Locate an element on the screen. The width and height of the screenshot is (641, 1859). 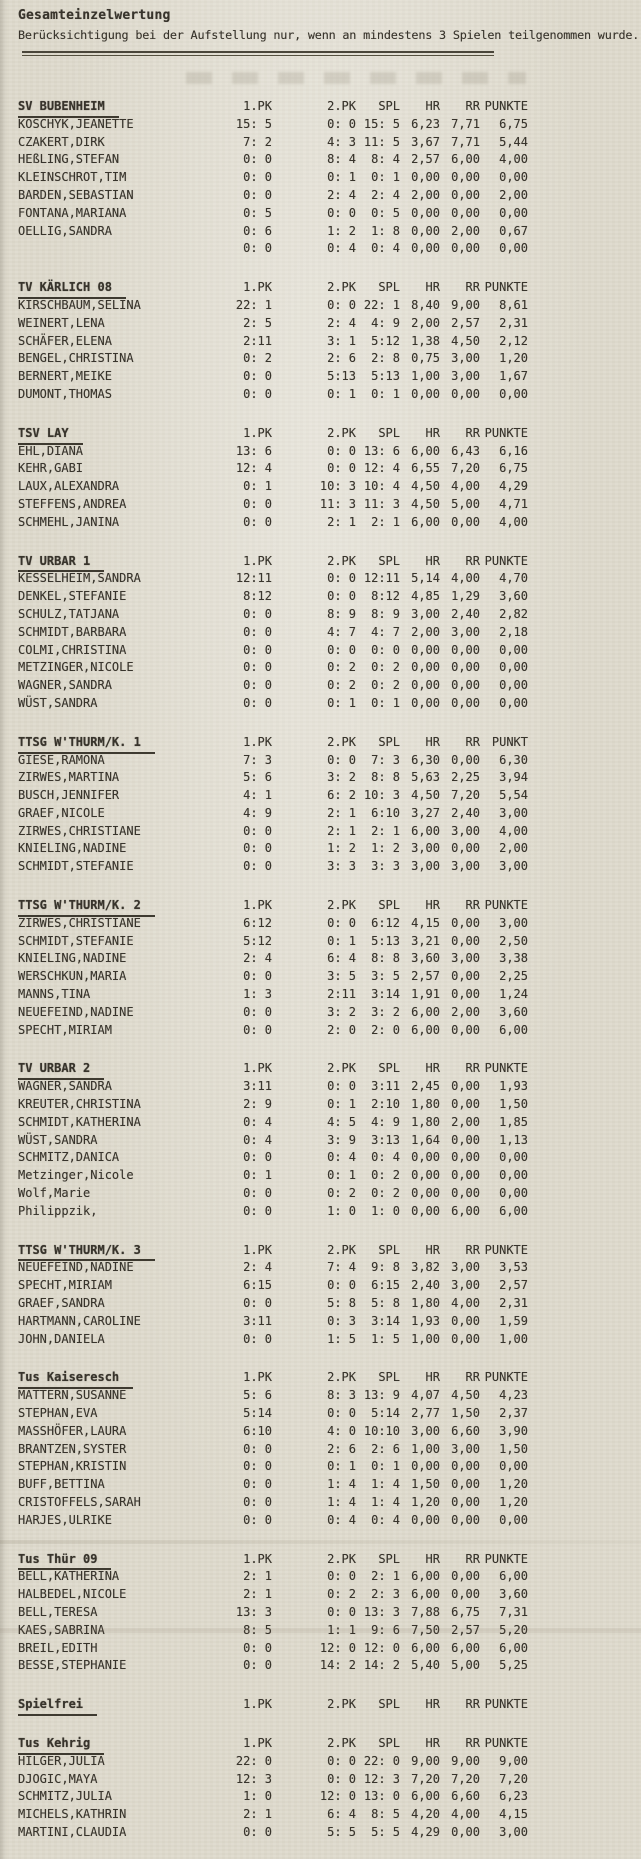
player-name: WÜST,SANDRA is located at coordinates (58, 1139).